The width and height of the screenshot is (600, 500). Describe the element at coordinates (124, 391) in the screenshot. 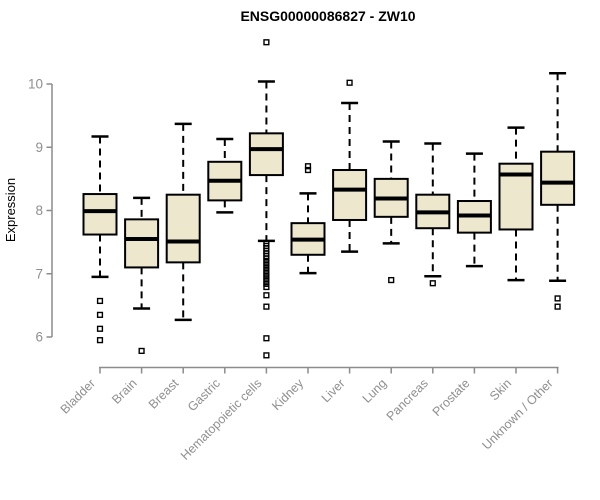

I see `x-tick-label: Brain` at that location.